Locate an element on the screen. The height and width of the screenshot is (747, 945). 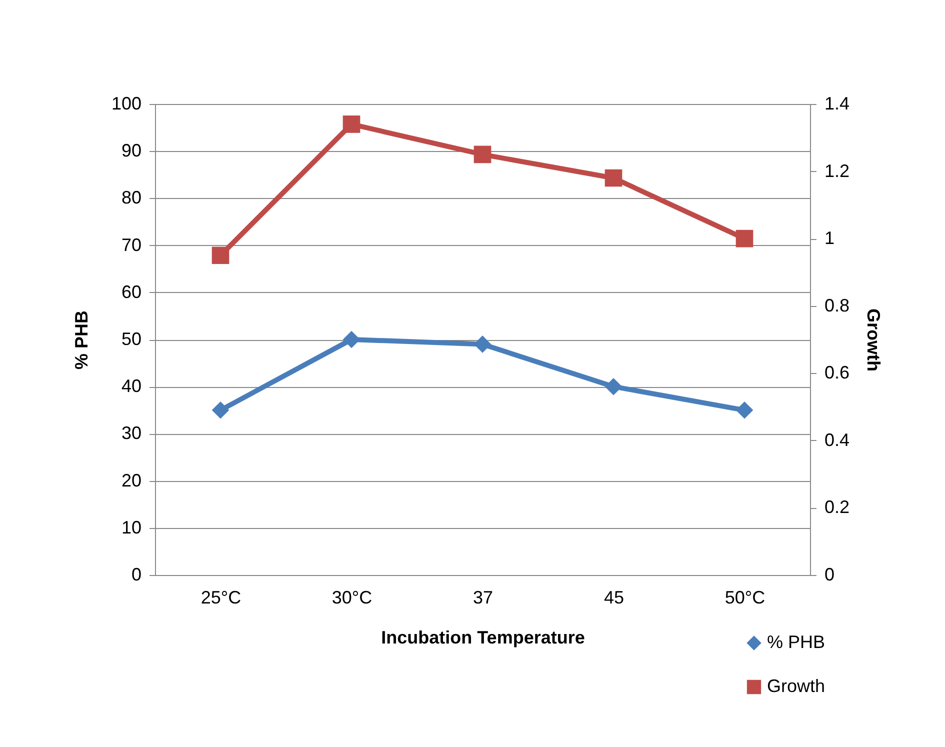
y-tick-label: 90 is located at coordinates (131, 150).